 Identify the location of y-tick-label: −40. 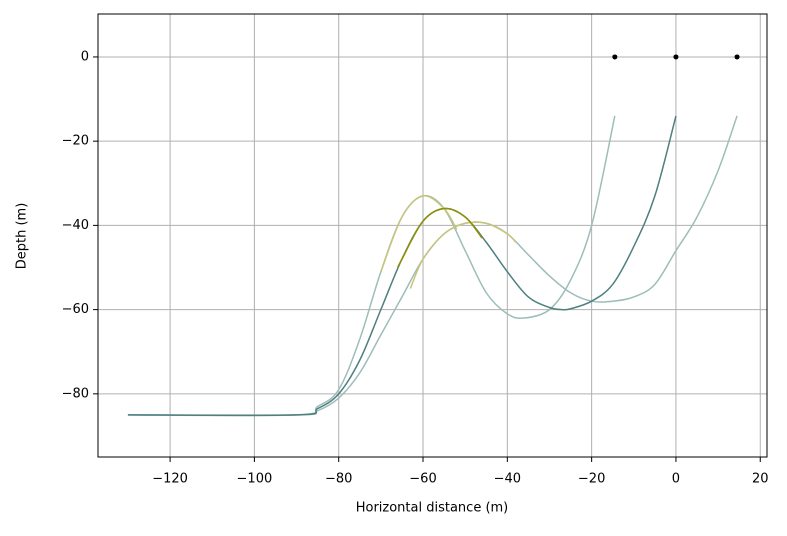
(75, 225).